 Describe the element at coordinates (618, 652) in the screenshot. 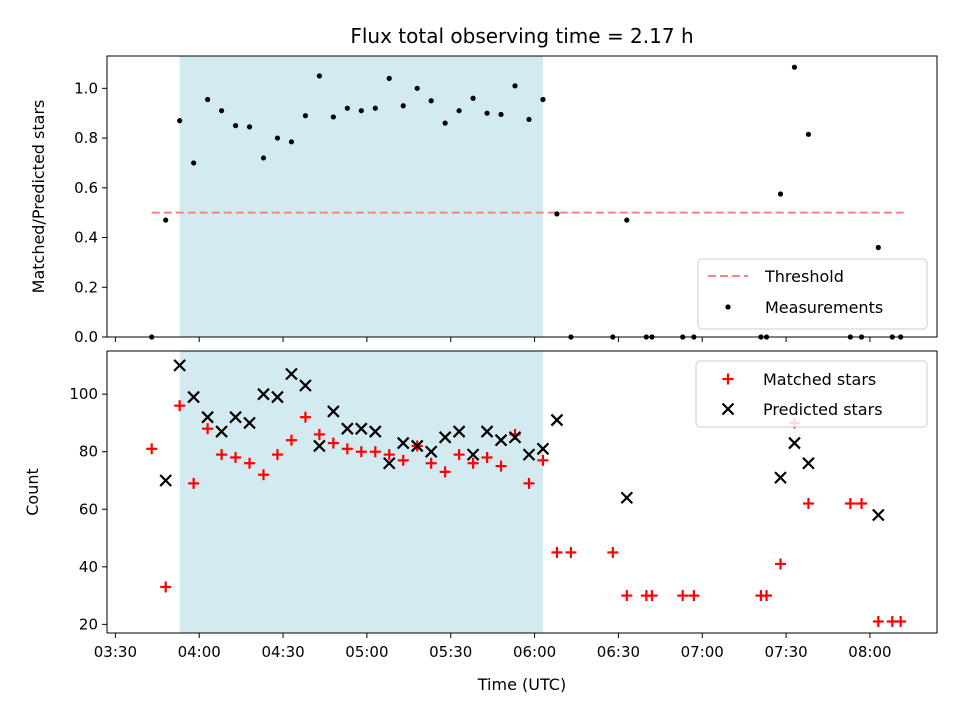

I see `x-tick-label: 06:30` at that location.